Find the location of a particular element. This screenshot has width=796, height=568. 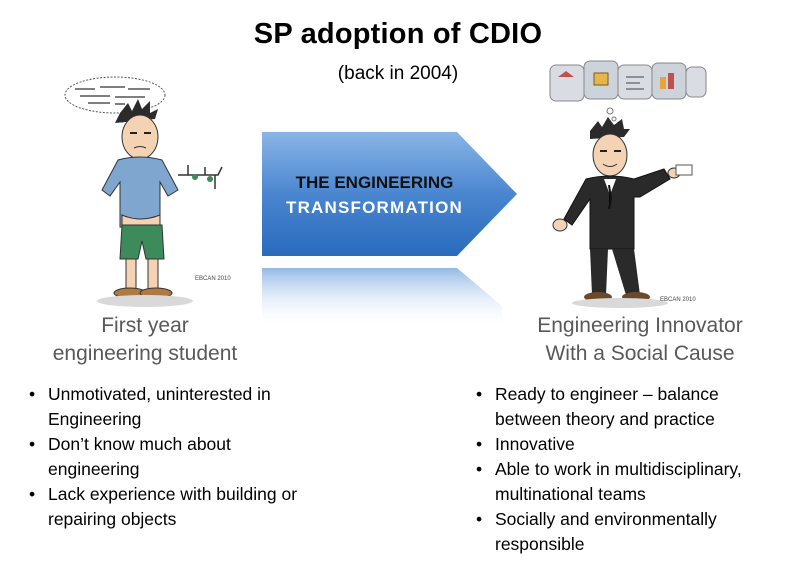

arrow-reflection is located at coordinates (382, 298).